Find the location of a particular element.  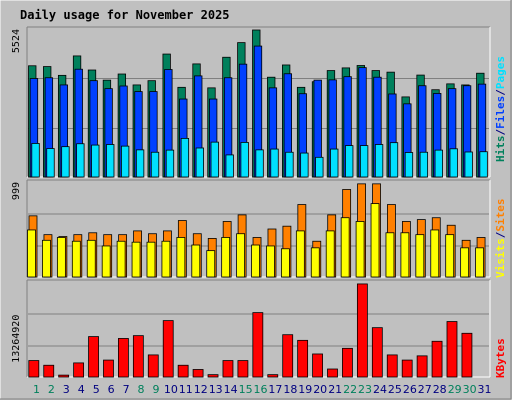

legend-entry-pages: Pages is located at coordinates (500, 72).